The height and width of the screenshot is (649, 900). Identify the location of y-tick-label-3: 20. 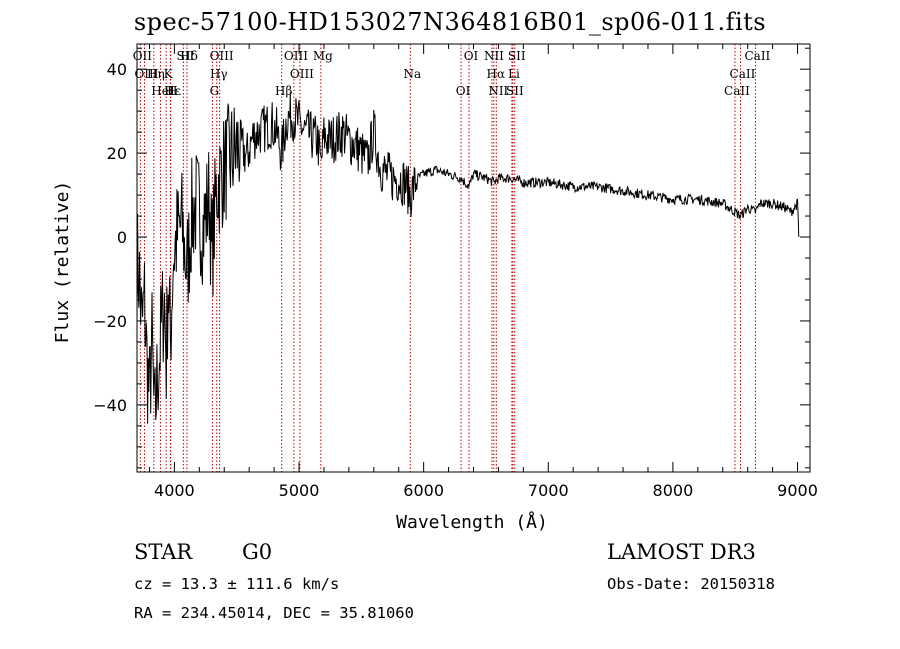
(117, 153).